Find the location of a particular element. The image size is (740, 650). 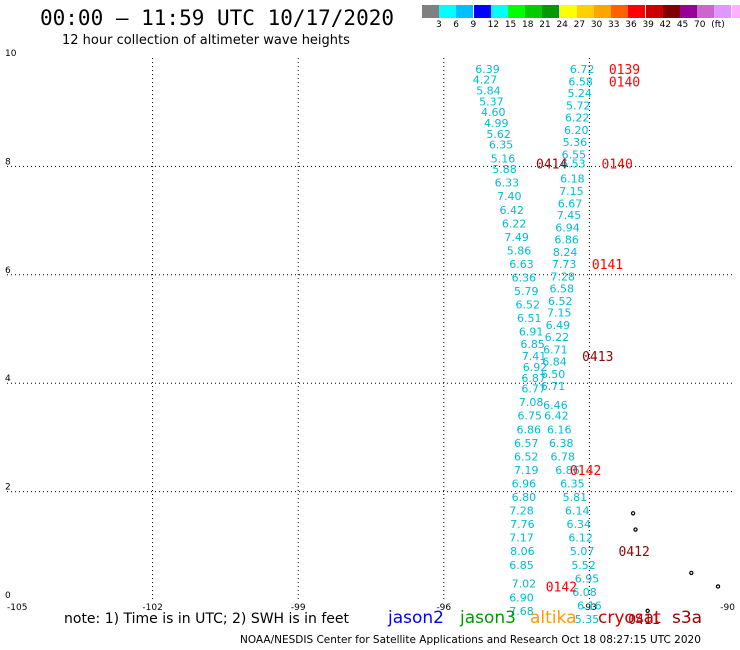

legend-label: 9 is located at coordinates (473, 25).